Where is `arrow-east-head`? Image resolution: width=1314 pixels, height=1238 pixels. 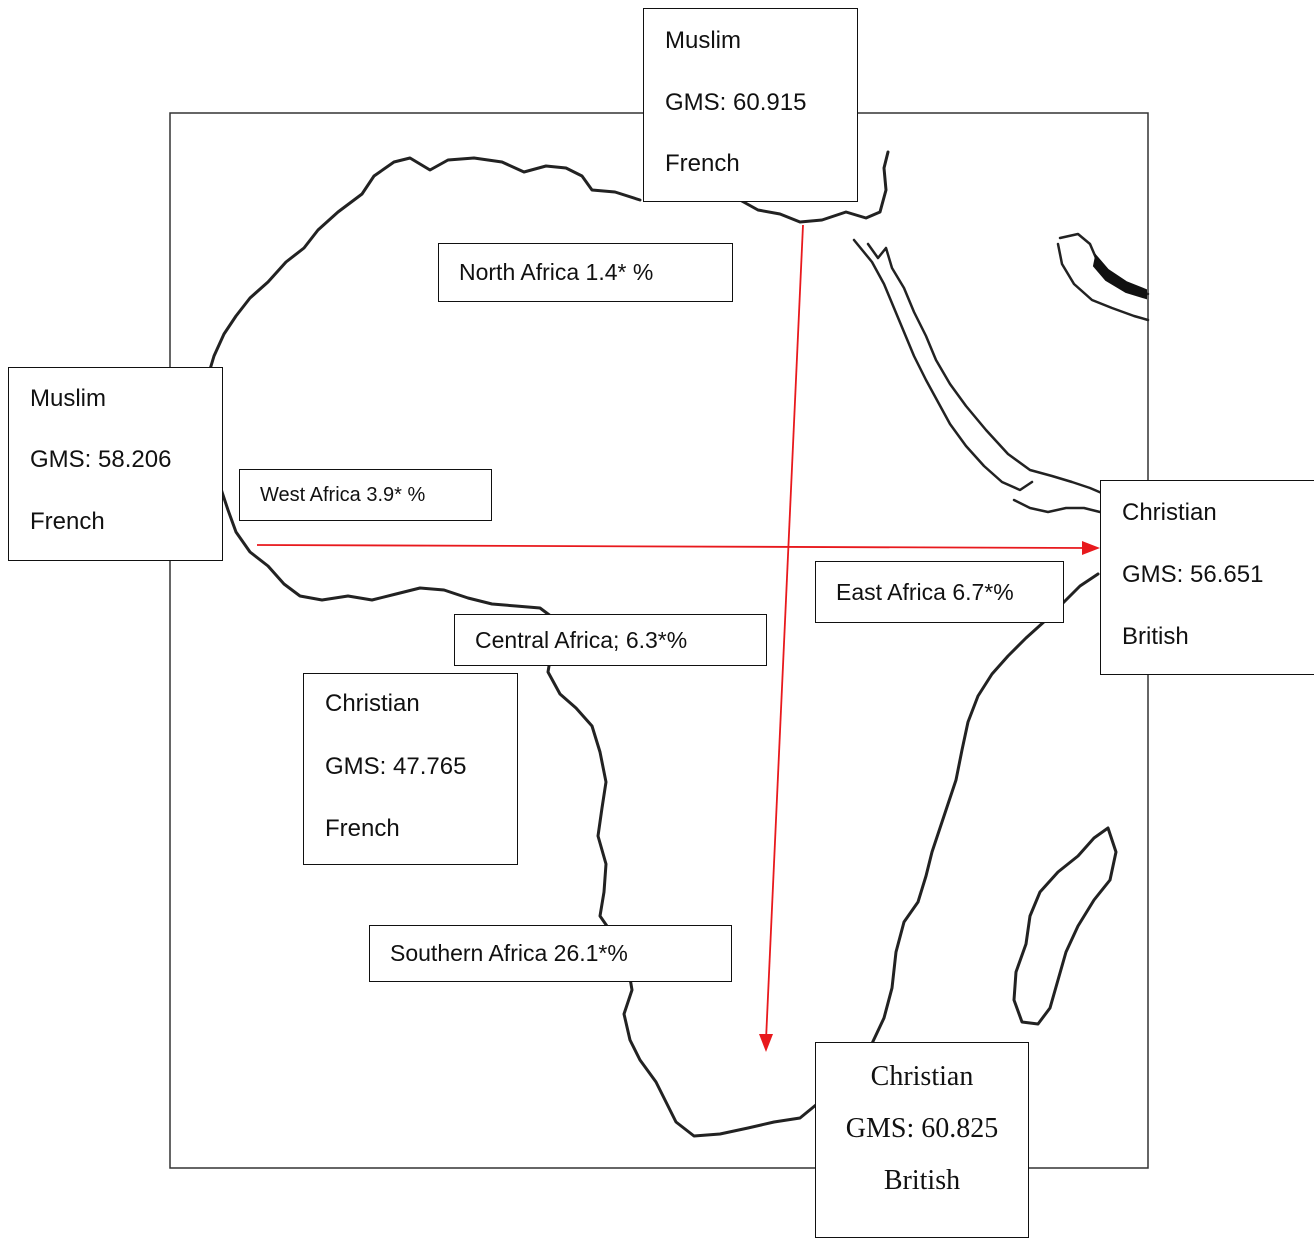 arrow-east-head is located at coordinates (1091, 548).